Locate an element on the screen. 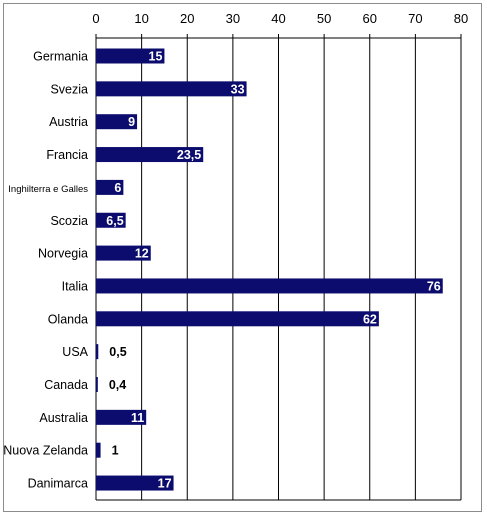 The height and width of the screenshot is (520, 487). x-tick-label-70: 70 is located at coordinates (415, 18).